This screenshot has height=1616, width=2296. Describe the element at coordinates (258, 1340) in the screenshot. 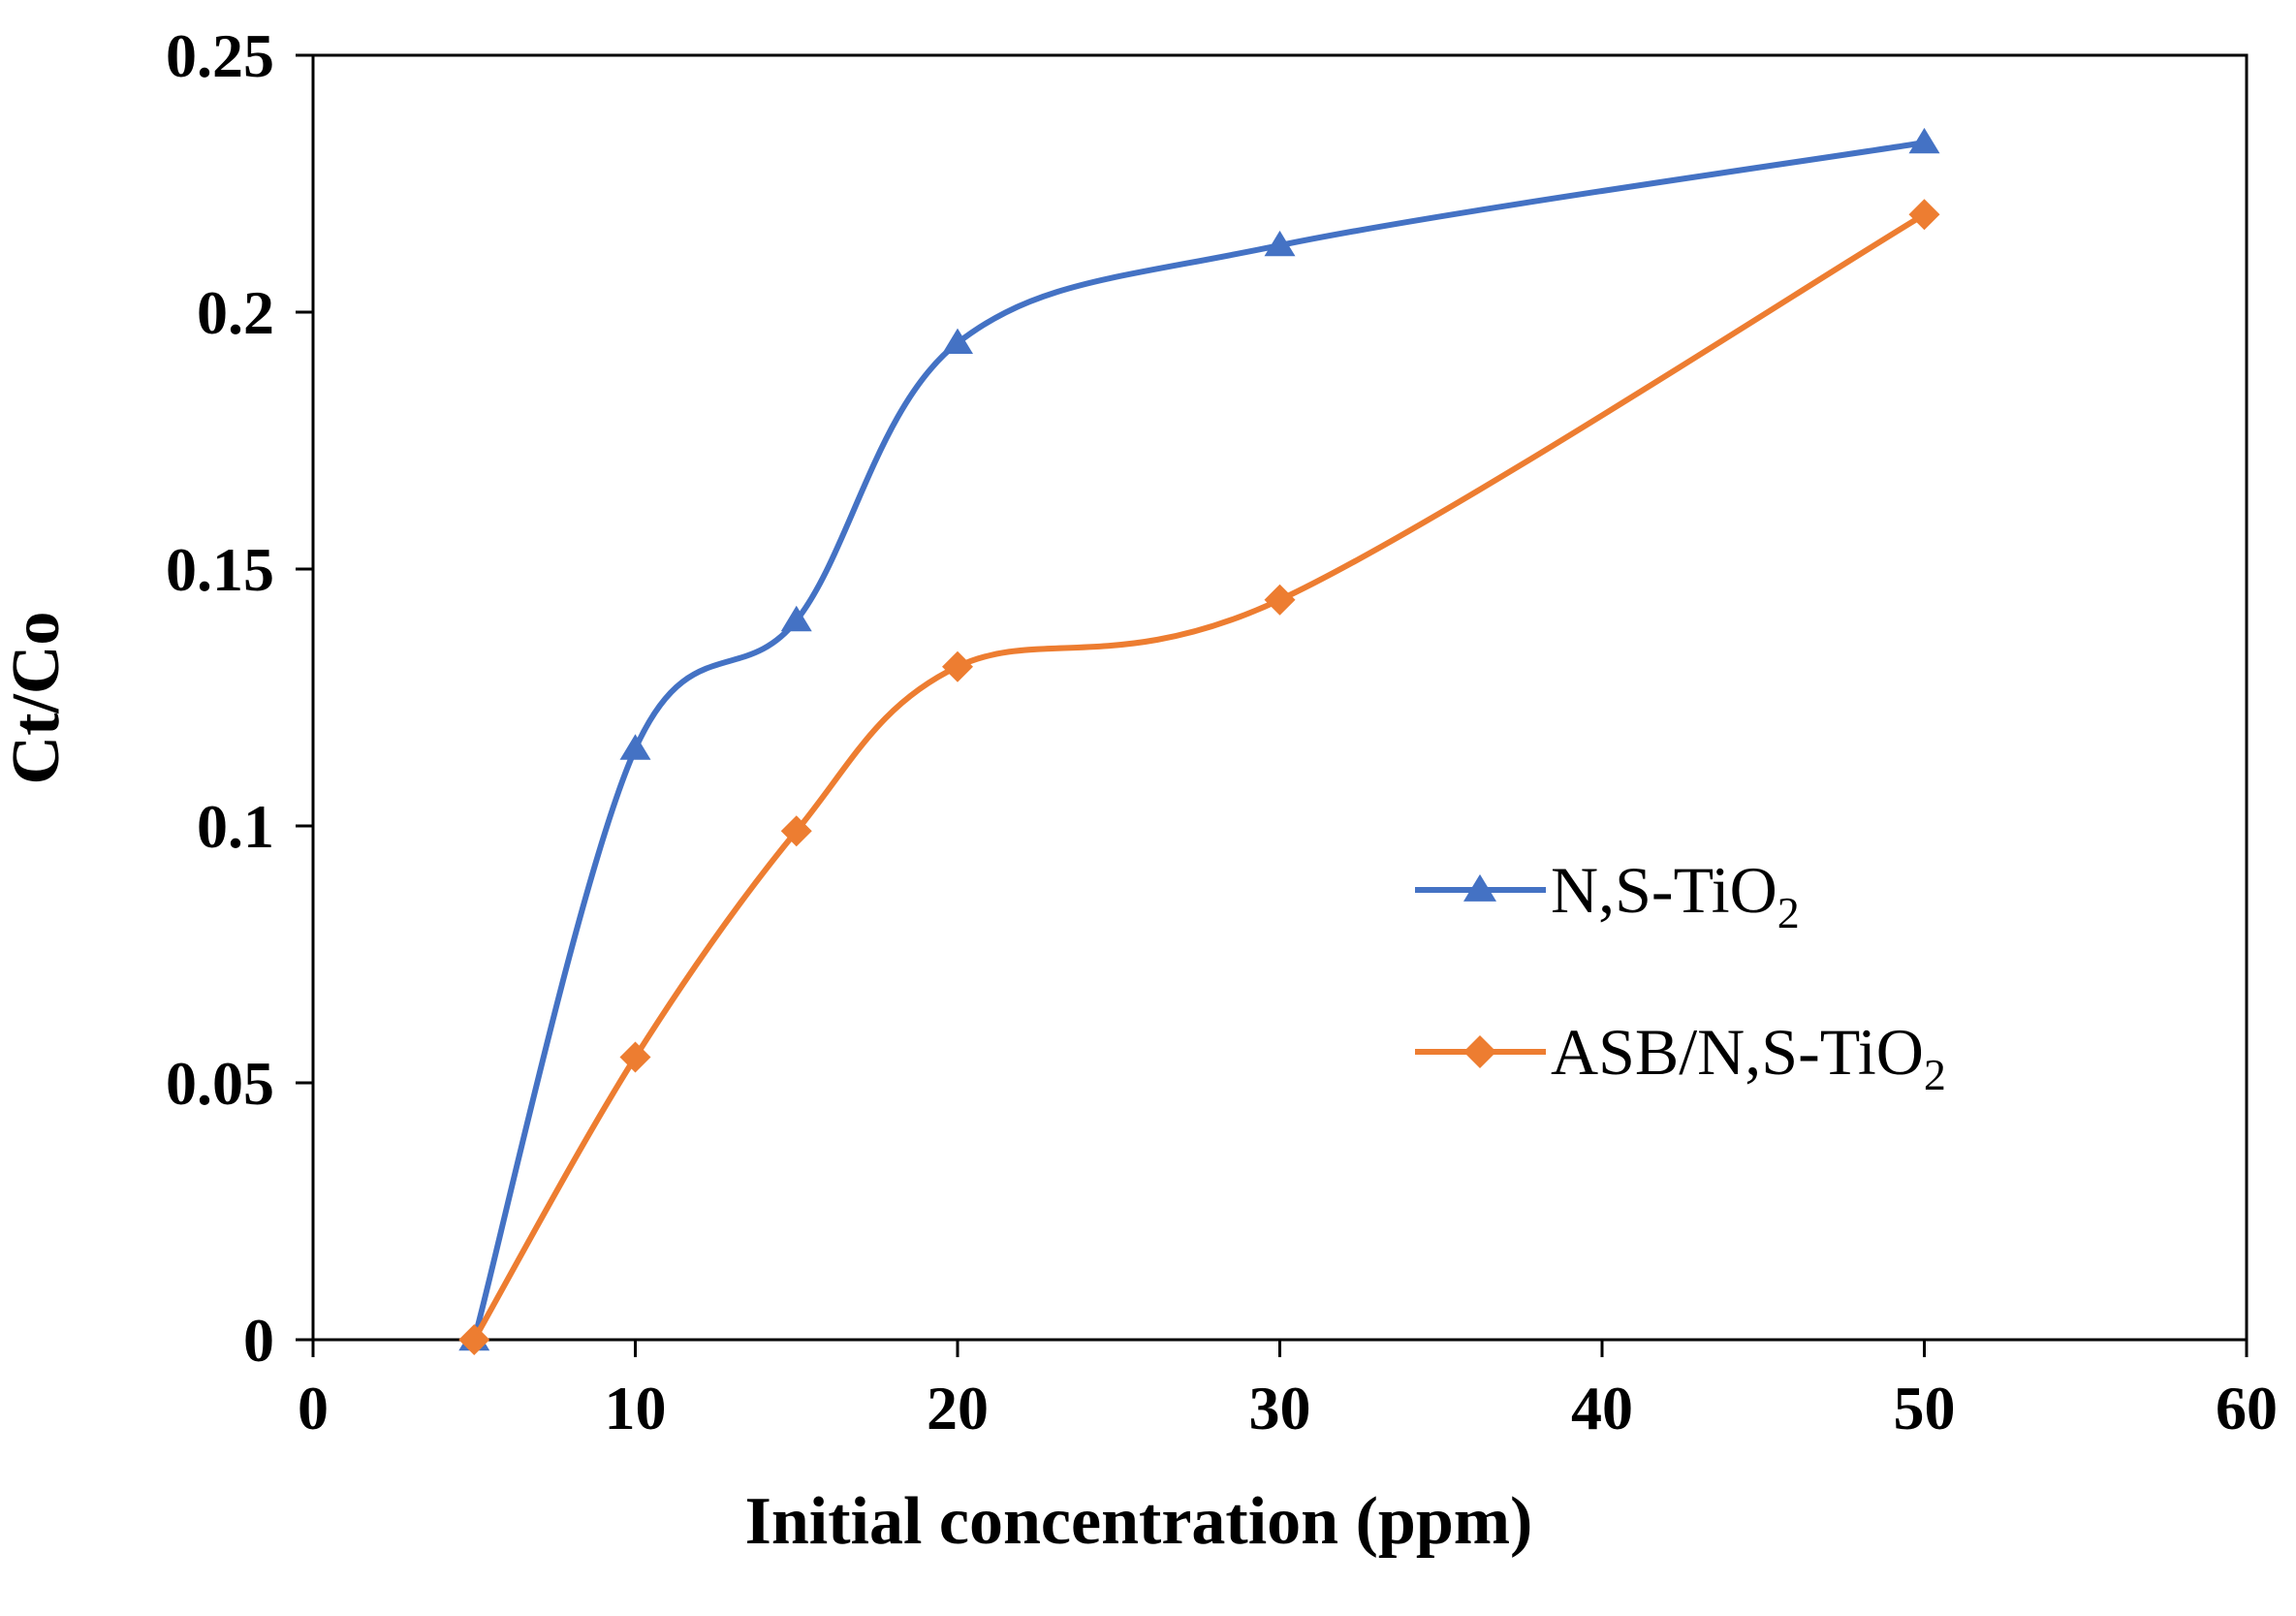

I see `y-tick-label: 0` at that location.